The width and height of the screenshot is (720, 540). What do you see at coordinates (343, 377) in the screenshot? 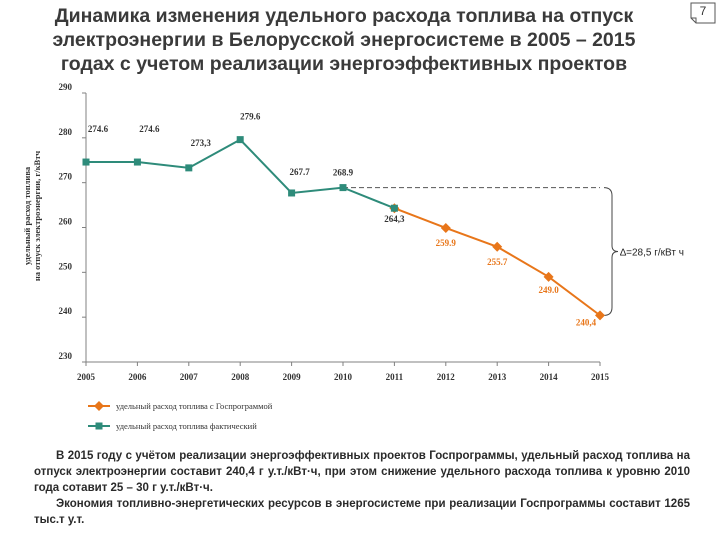
I see `x-tick-label: 2010` at bounding box center [343, 377].